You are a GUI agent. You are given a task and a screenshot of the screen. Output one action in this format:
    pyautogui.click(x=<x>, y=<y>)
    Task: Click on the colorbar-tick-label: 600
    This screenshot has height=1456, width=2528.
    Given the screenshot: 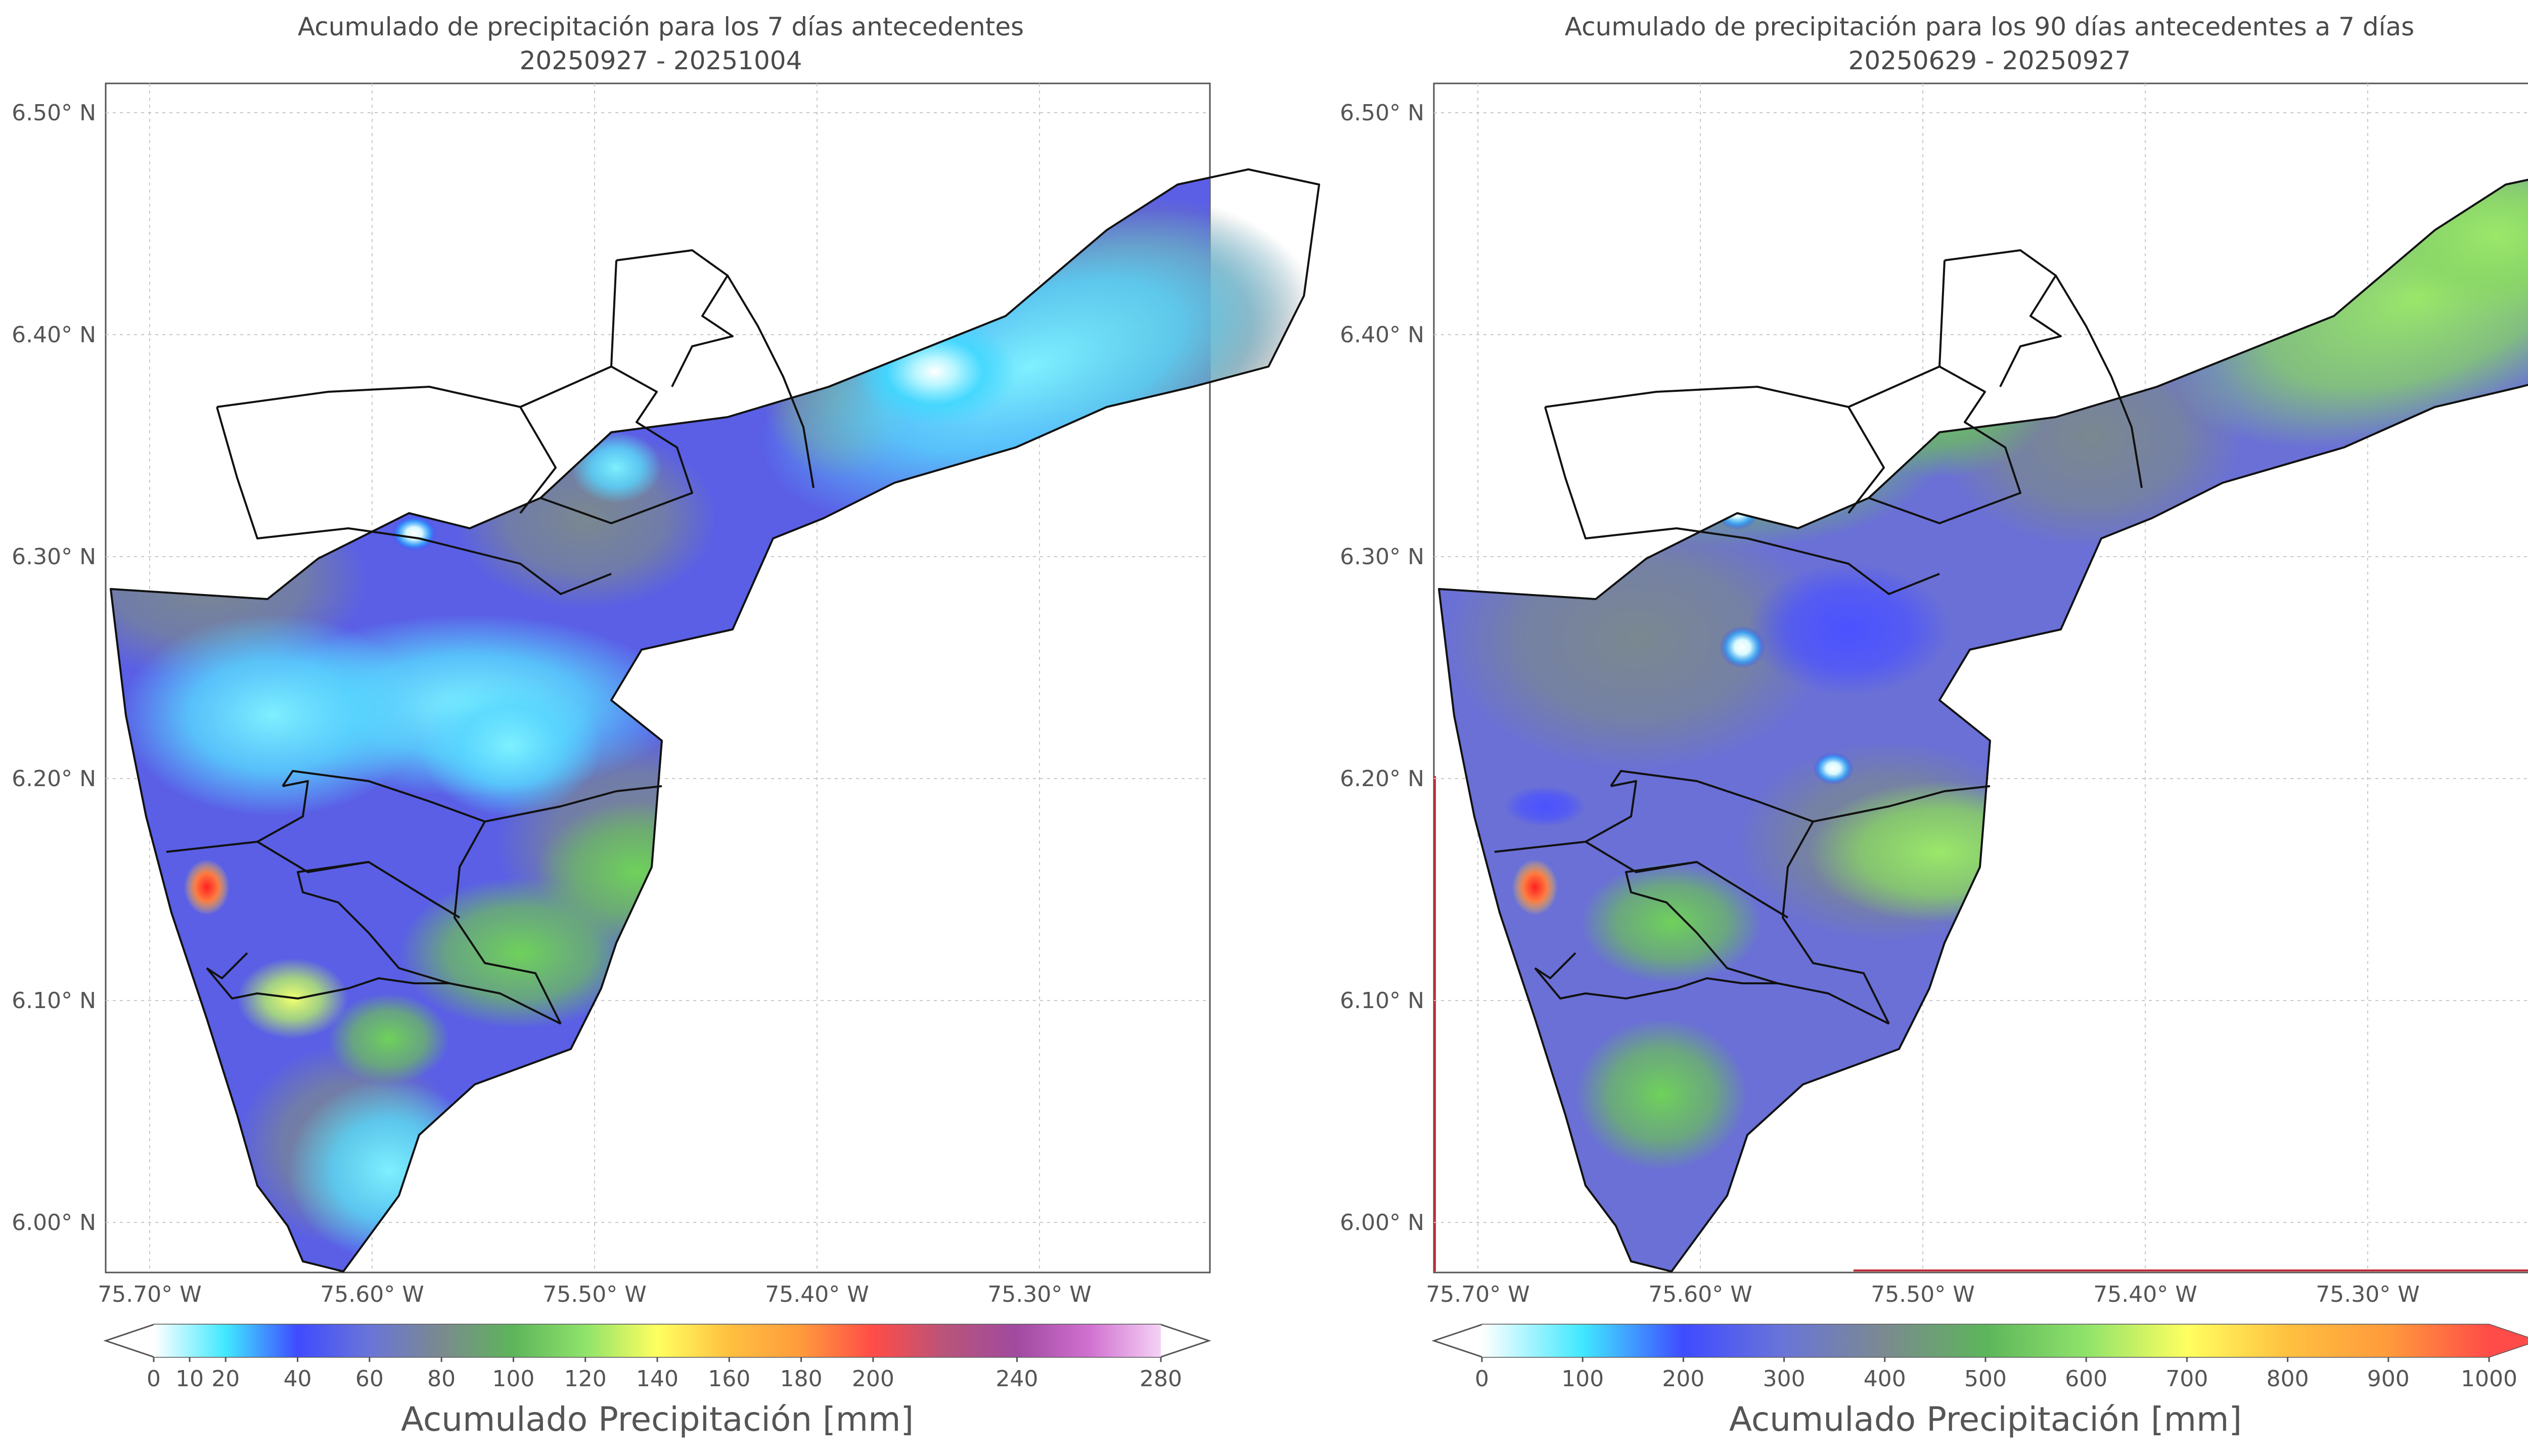 What is the action you would take?
    pyautogui.click(x=2086, y=1379)
    